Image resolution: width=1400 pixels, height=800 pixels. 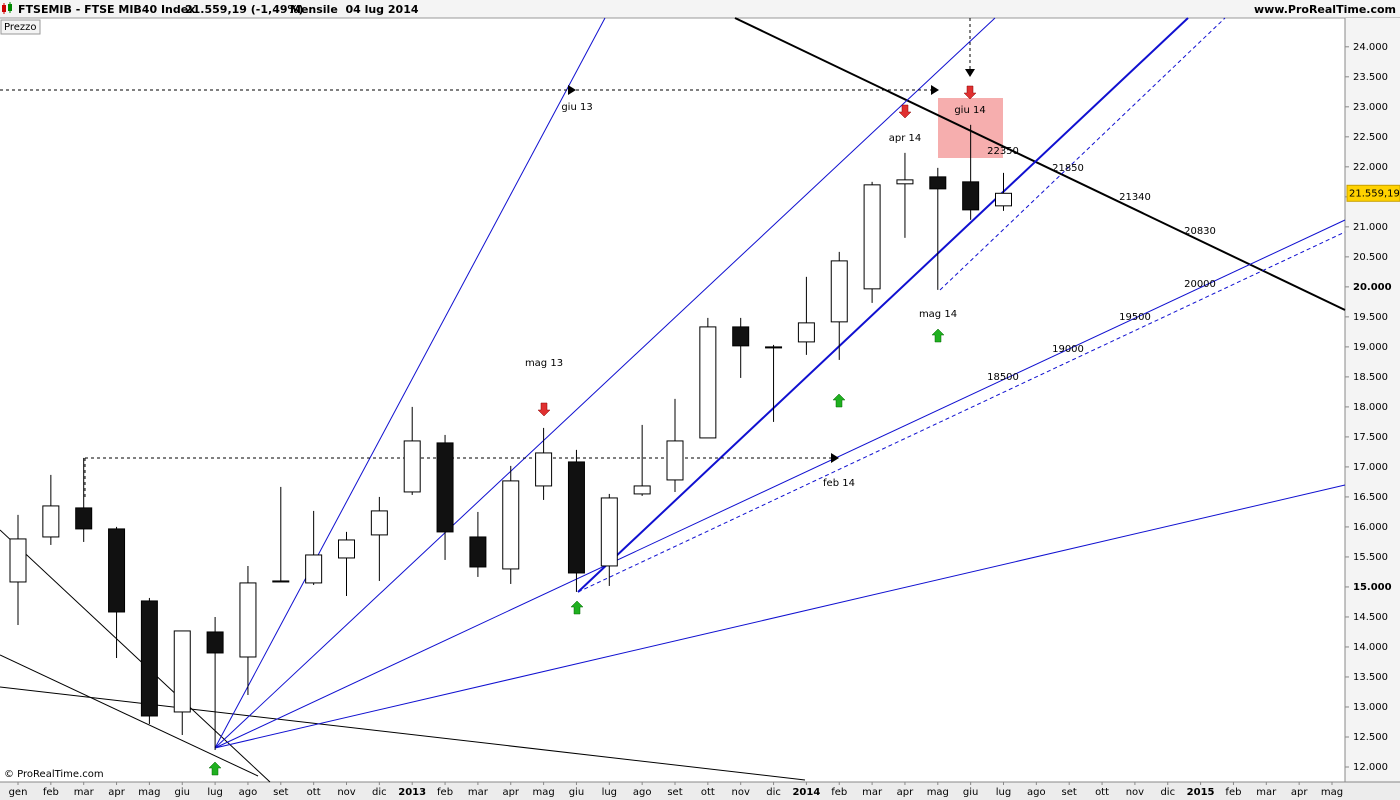 What do you see at coordinates (1370, 167) in the screenshot?
I see `y-tick-label: 22.000` at bounding box center [1370, 167].